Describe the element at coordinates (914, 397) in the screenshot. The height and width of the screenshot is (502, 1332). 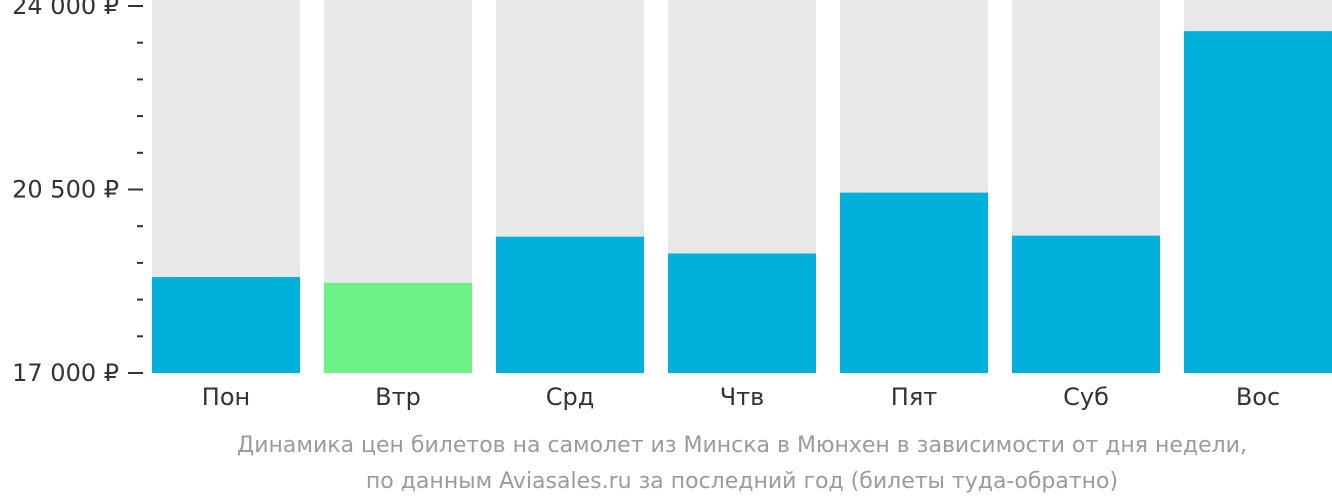
I see `x-tick-label: Пят` at that location.